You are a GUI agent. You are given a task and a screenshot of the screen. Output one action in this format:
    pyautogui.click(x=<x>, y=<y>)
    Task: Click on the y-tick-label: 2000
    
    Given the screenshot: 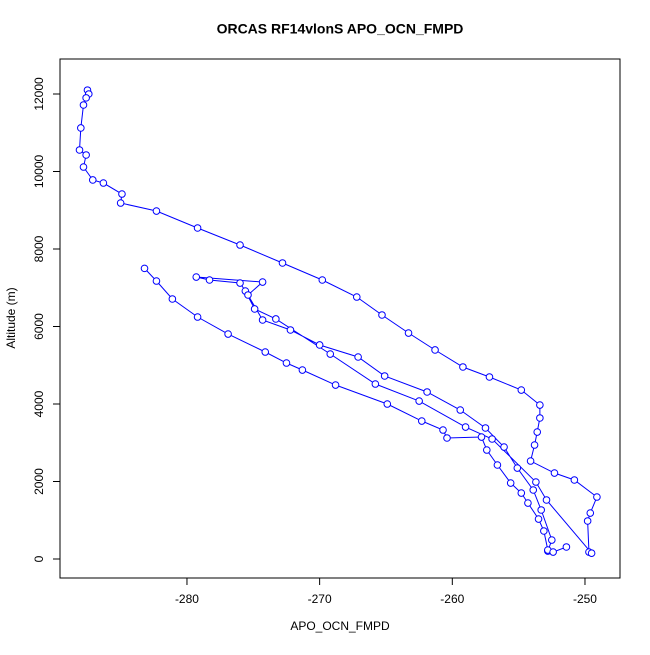 What is the action you would take?
    pyautogui.click(x=39, y=481)
    